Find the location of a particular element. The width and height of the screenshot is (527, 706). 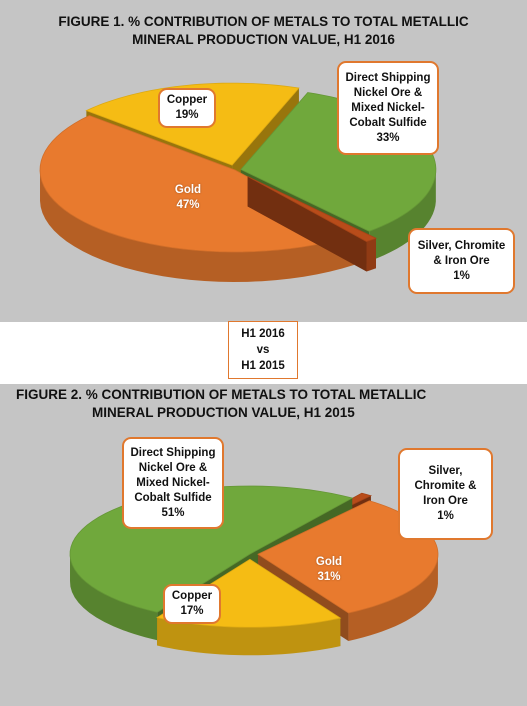

pie-slice is located at coordinates (312, 224).